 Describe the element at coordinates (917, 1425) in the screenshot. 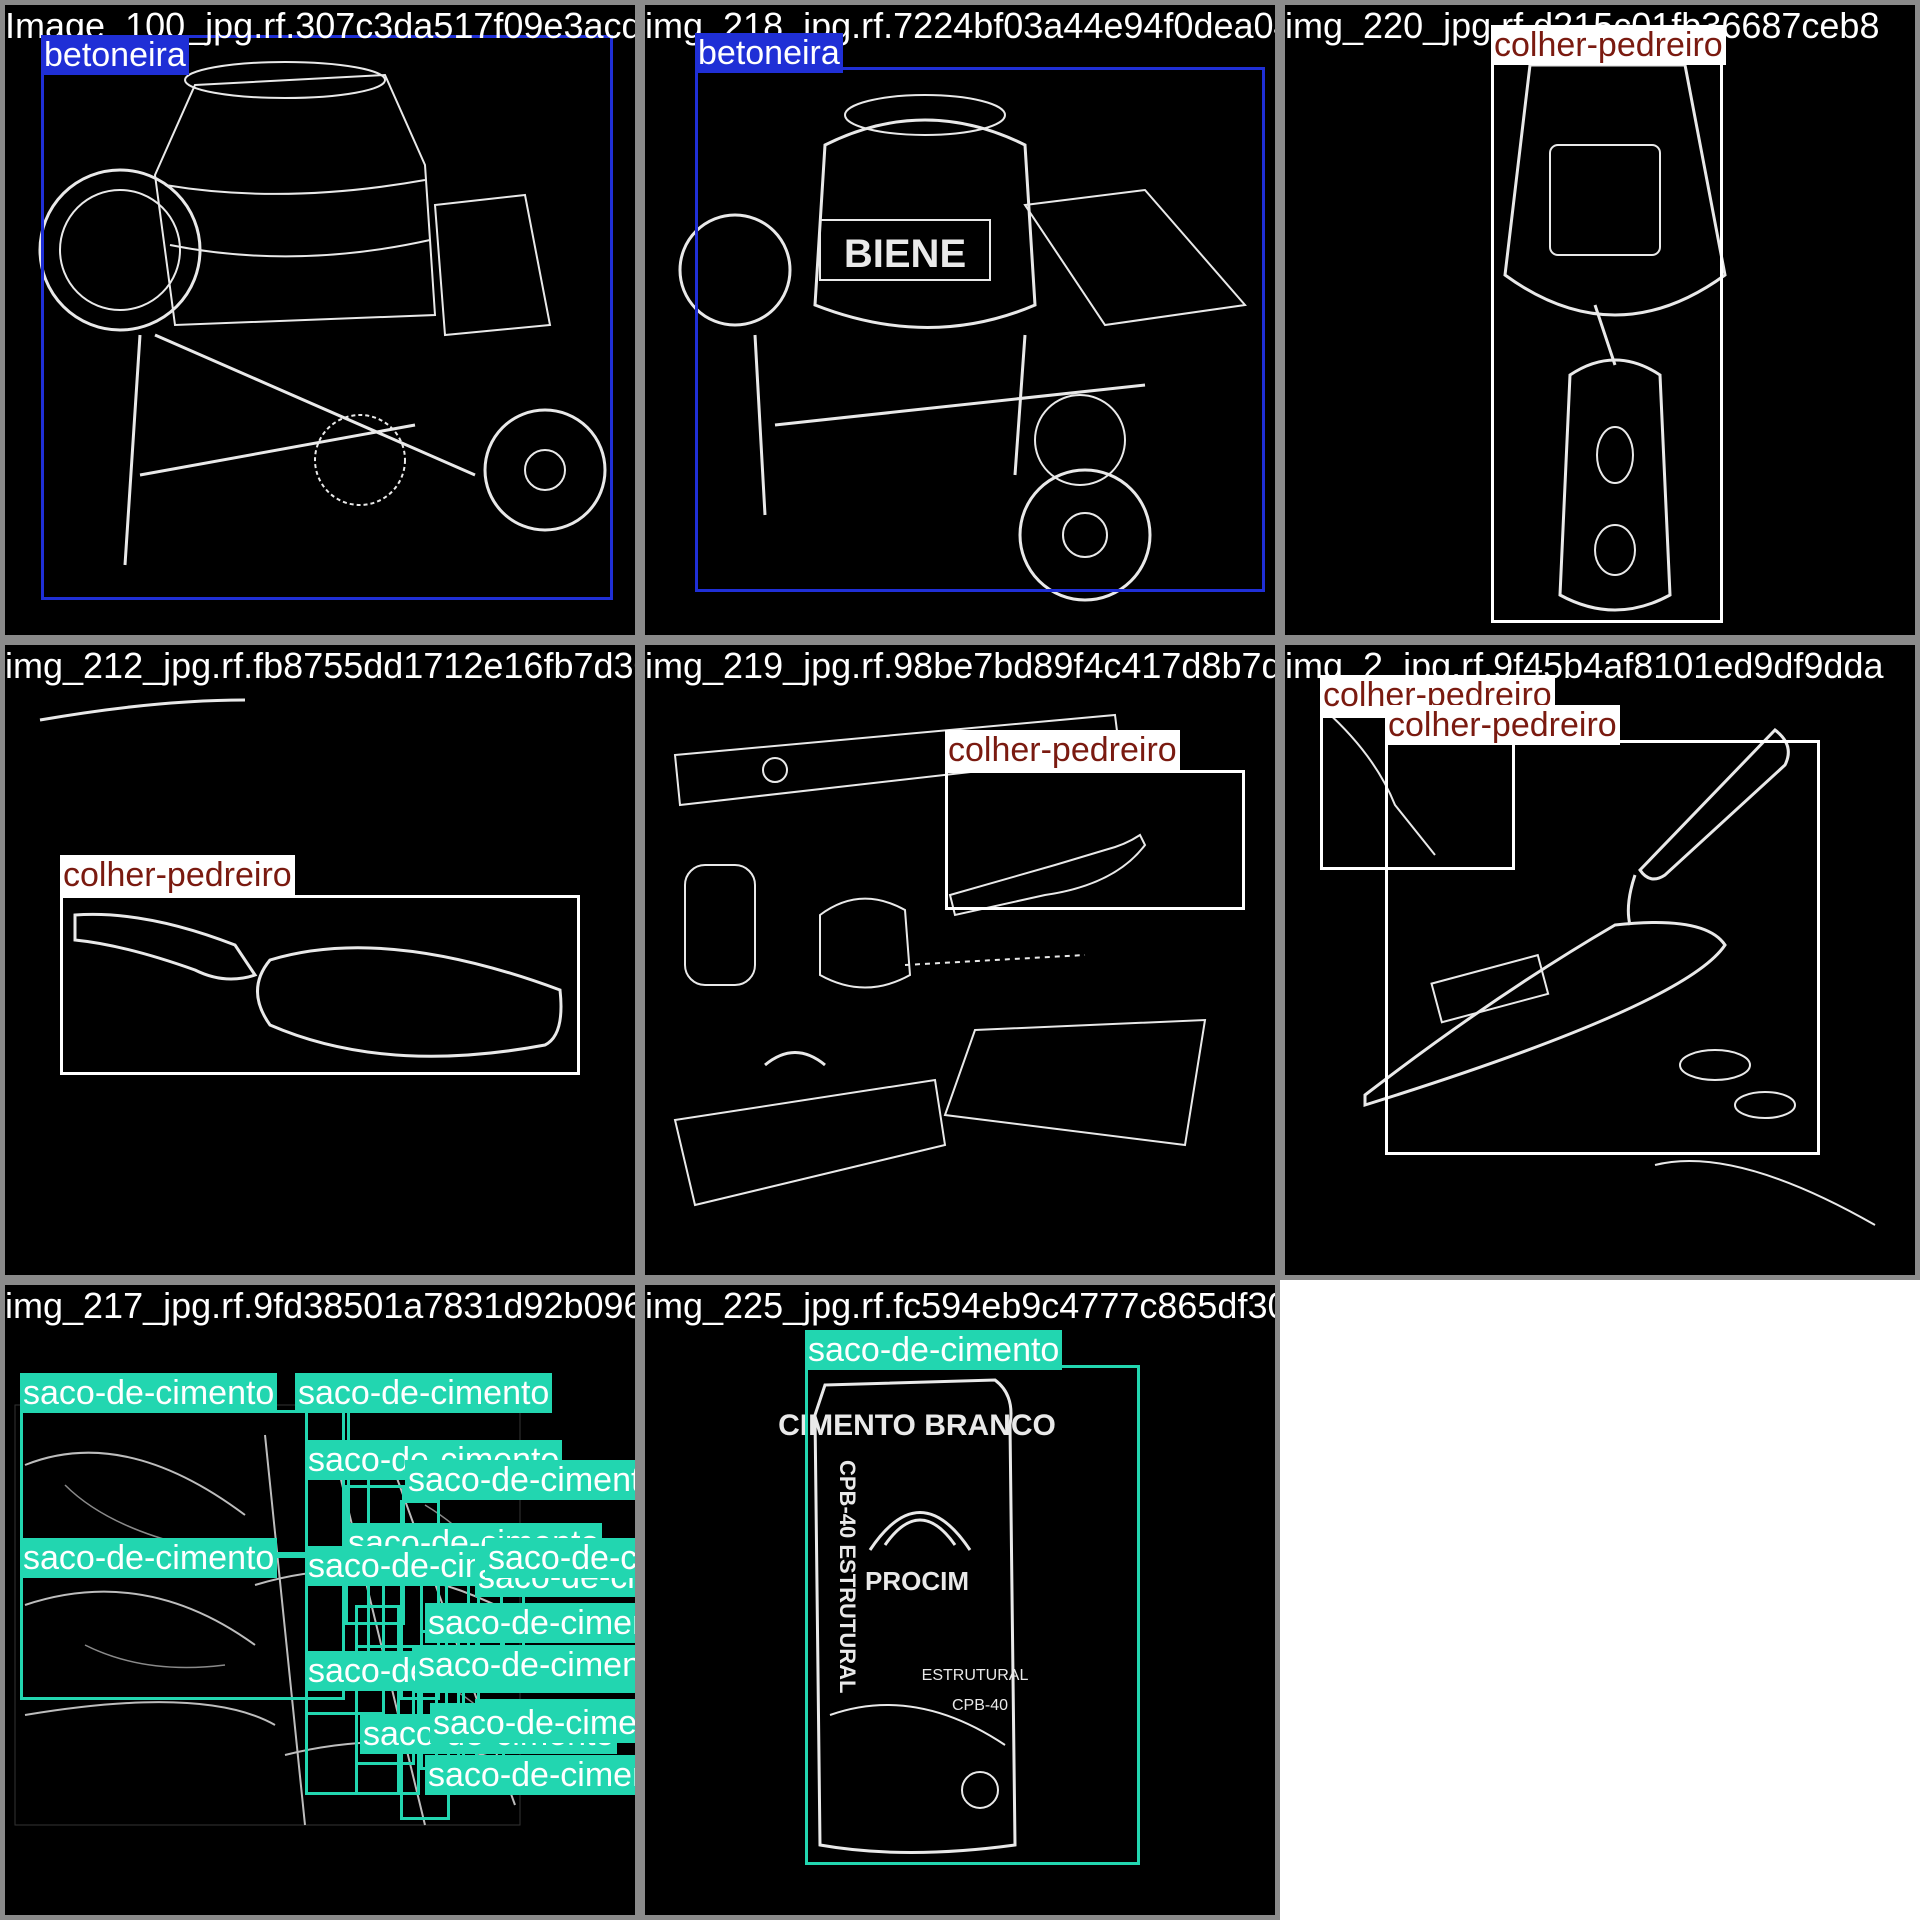

I see `bag-title-text: CIMENTO BRANCO` at that location.